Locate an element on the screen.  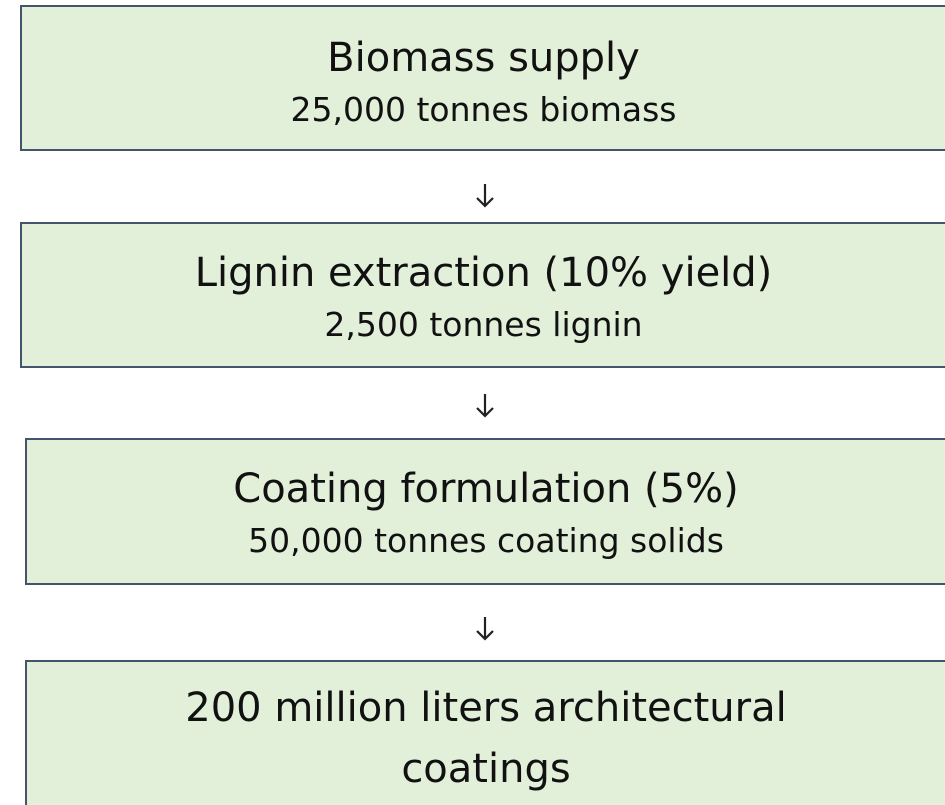
node-detail: 25,000 tonnes biomass is located at coordinates (483, 109).